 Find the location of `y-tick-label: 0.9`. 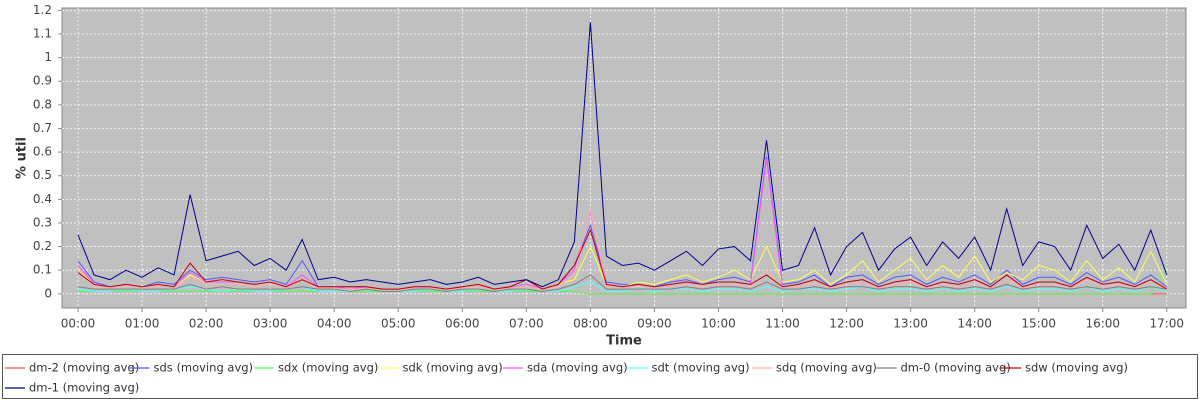

y-tick-label: 0.9 is located at coordinates (42, 81).